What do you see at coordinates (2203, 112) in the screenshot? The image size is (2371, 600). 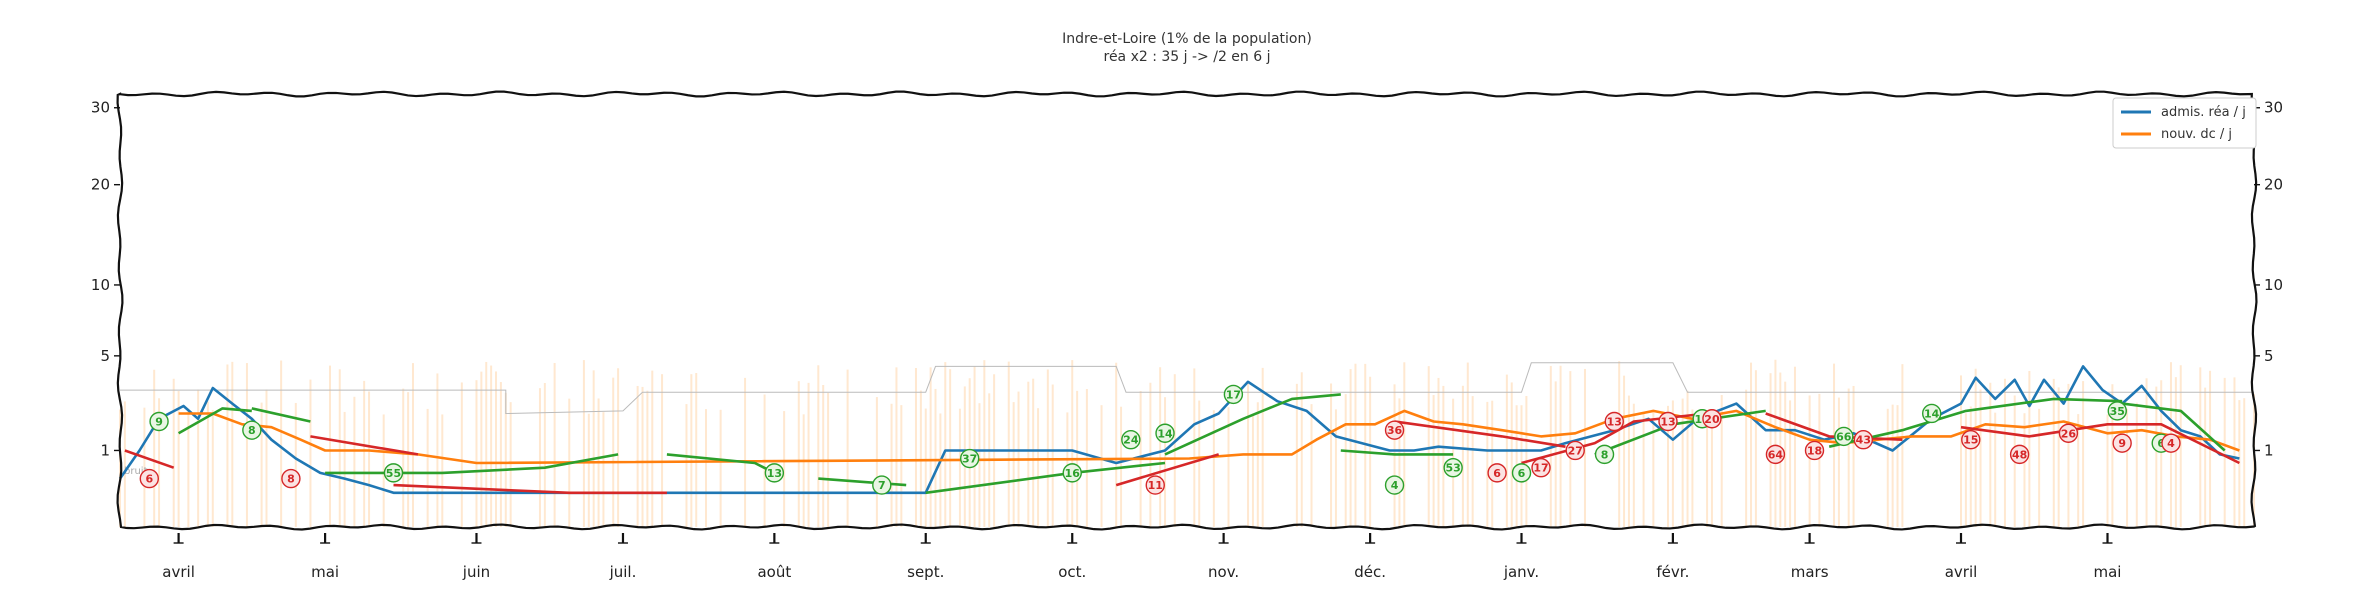 I see `legend-label-admissions: admis. réa / j` at bounding box center [2203, 112].